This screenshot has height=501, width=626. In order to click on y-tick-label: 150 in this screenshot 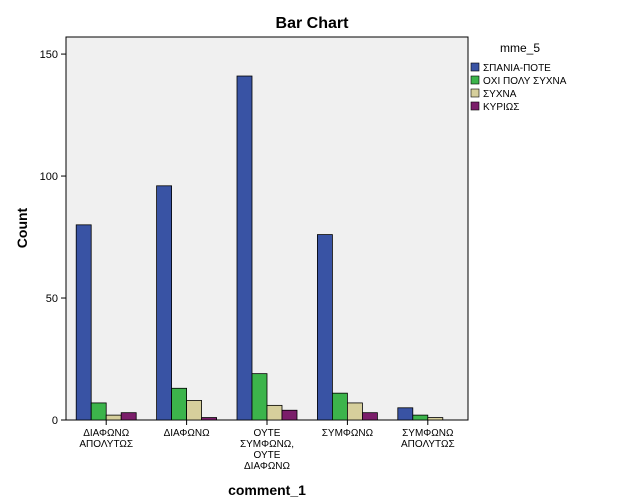, I will do `click(49, 55)`.